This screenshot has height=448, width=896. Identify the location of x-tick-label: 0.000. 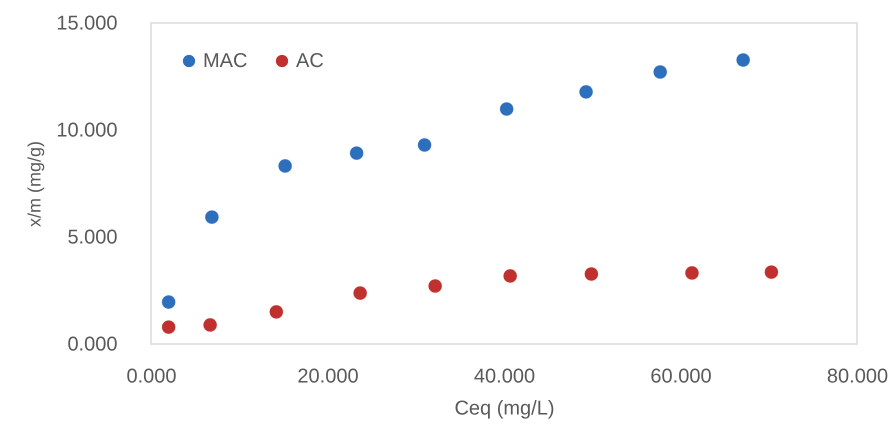
(151, 377).